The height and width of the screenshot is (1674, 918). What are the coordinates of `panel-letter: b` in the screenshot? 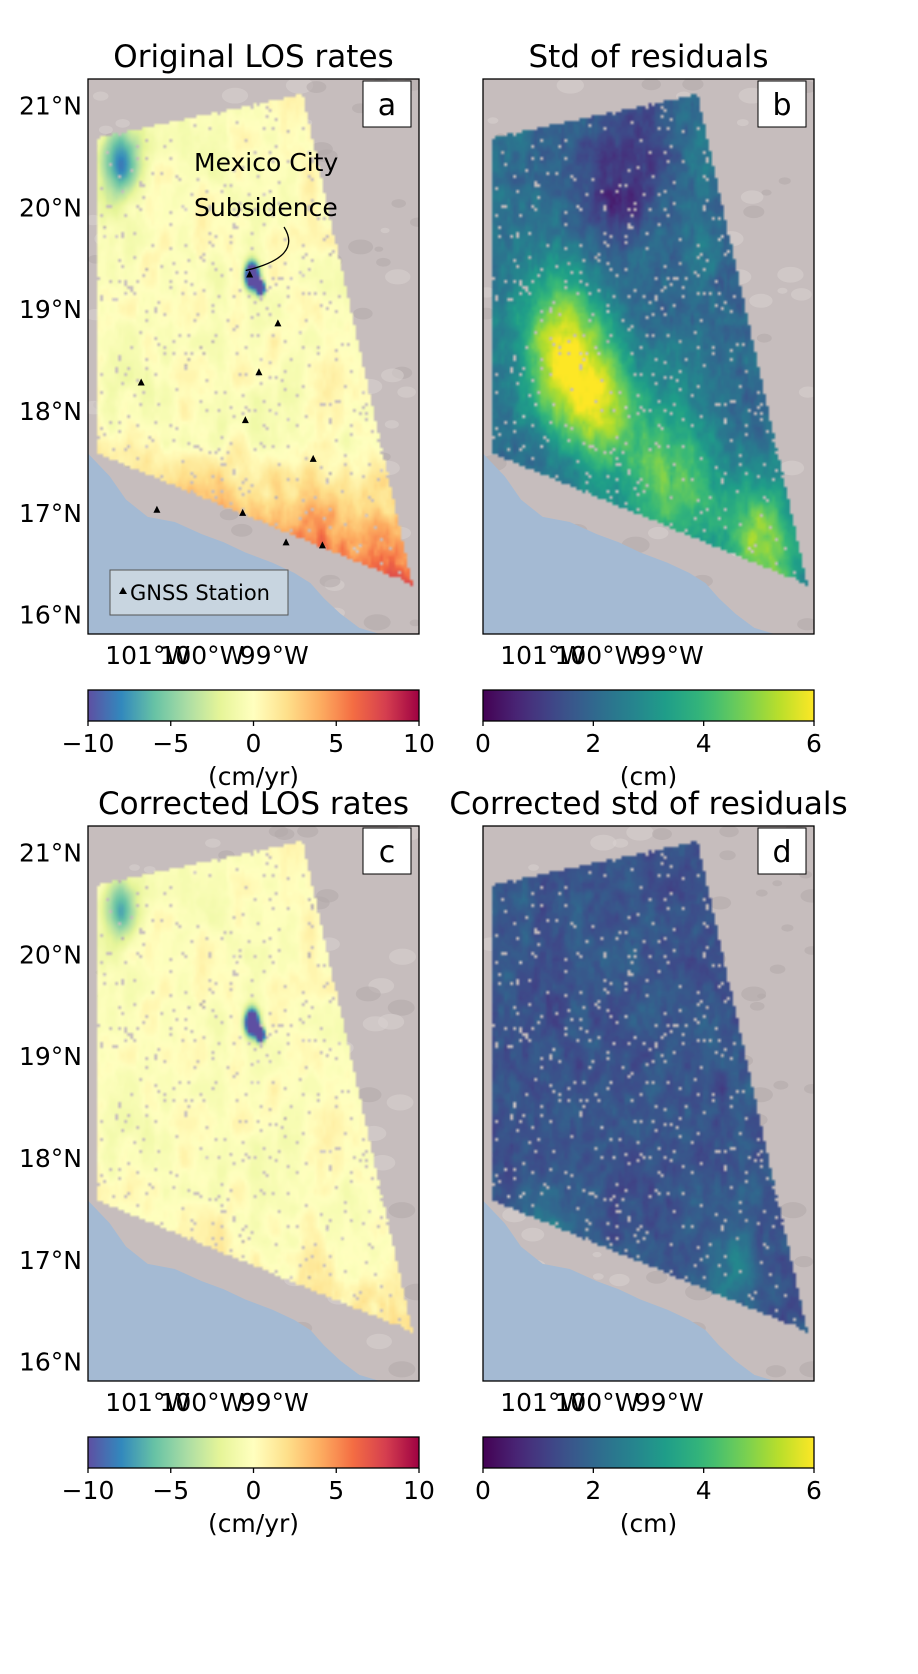 It's located at (781, 105).